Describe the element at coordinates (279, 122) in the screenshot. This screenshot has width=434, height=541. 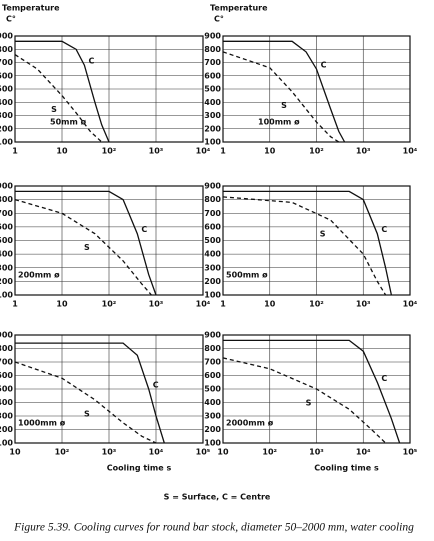
I see `annotation: 100mm ø` at that location.